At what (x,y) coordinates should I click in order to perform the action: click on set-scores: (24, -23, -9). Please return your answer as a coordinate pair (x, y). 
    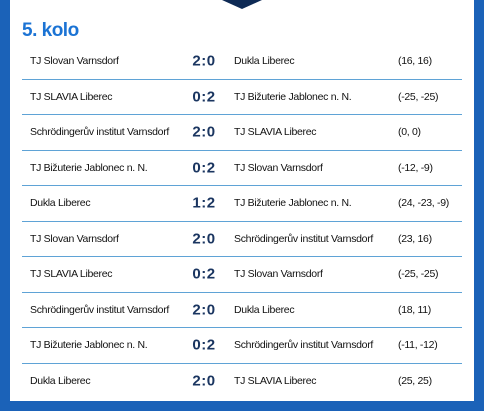
    Looking at the image, I should click on (423, 203).